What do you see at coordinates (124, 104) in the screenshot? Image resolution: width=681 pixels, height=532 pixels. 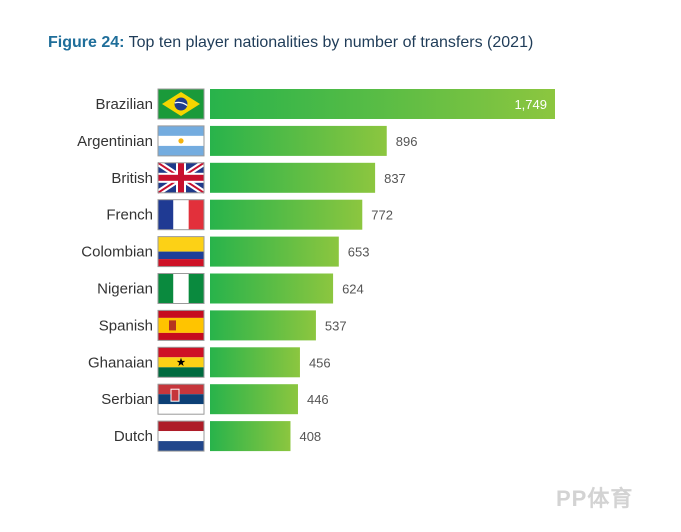 I see `category-label: Brazilian` at bounding box center [124, 104].